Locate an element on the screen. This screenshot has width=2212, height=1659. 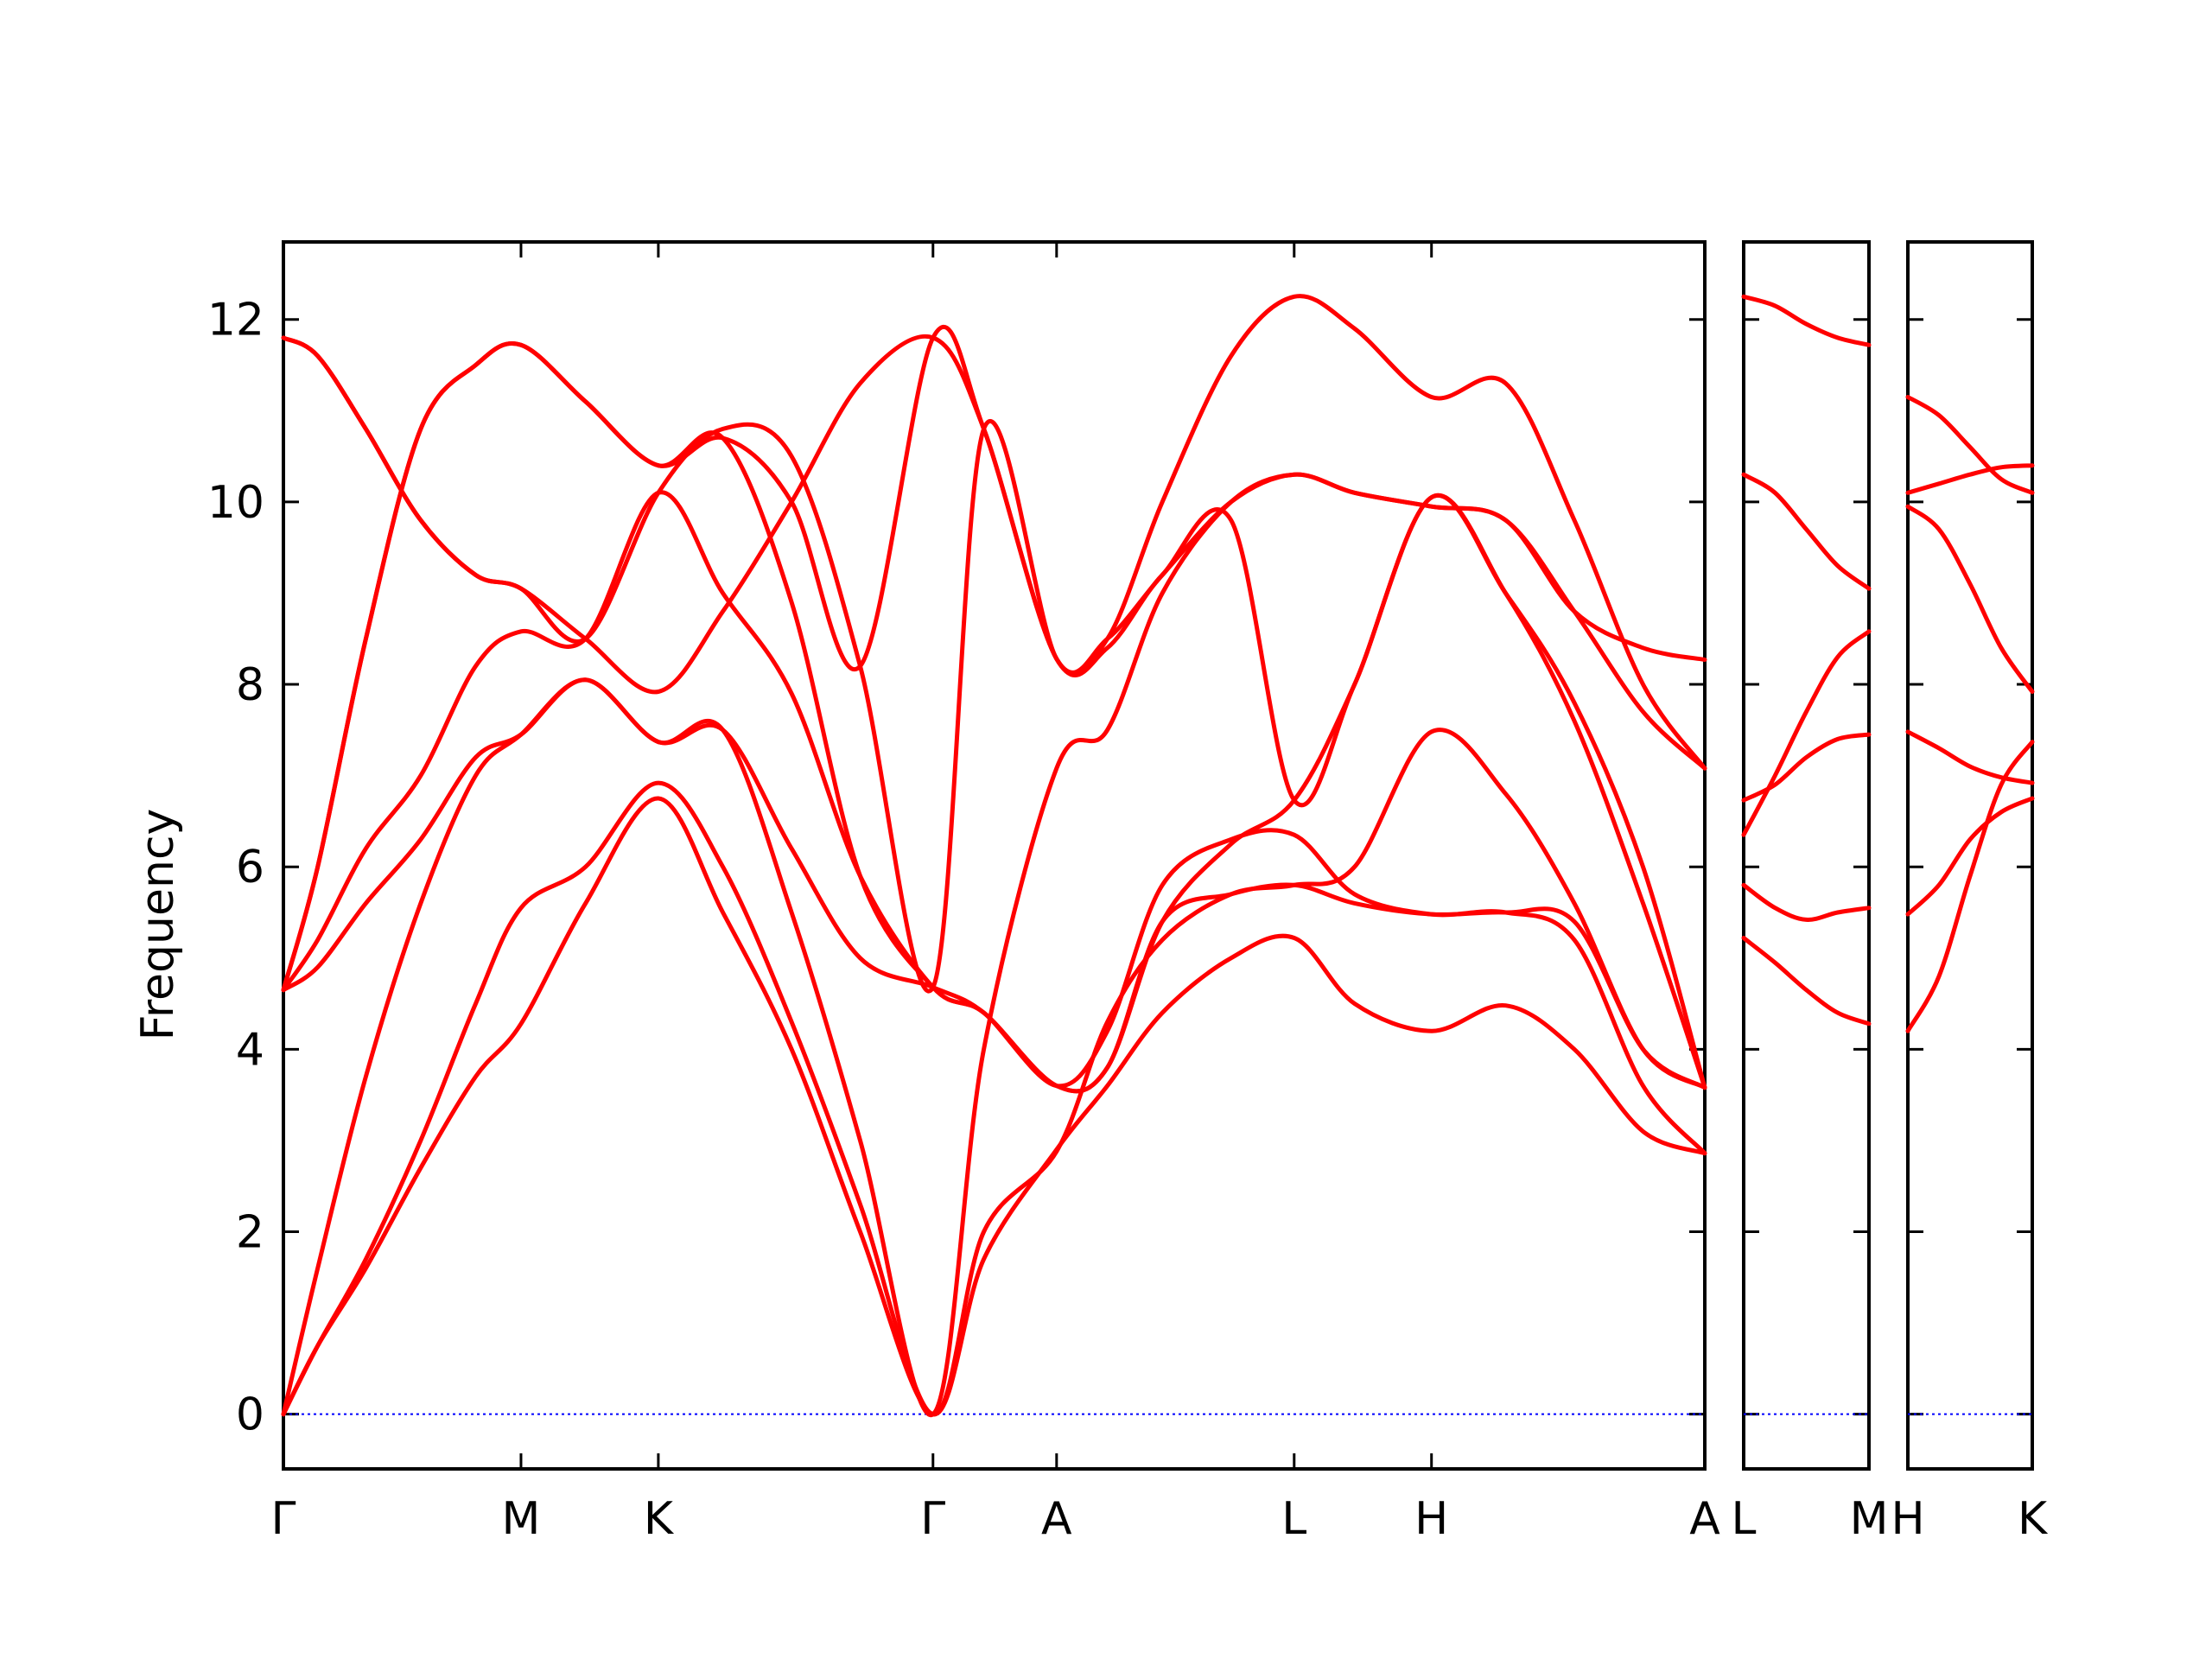
y-tick-label: 2 is located at coordinates (250, 1233).